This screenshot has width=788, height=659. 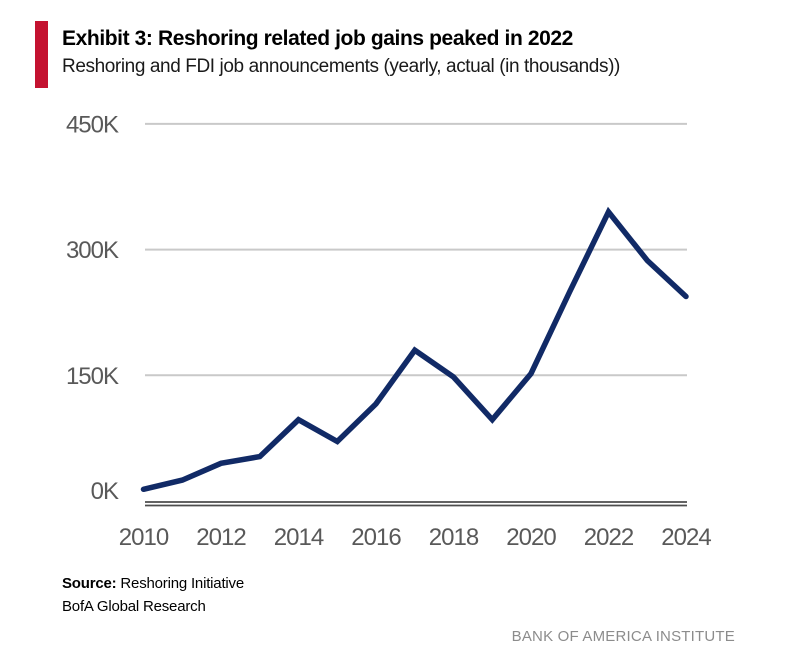 I want to click on y-tick-label-300K: 300K, so click(x=92, y=250).